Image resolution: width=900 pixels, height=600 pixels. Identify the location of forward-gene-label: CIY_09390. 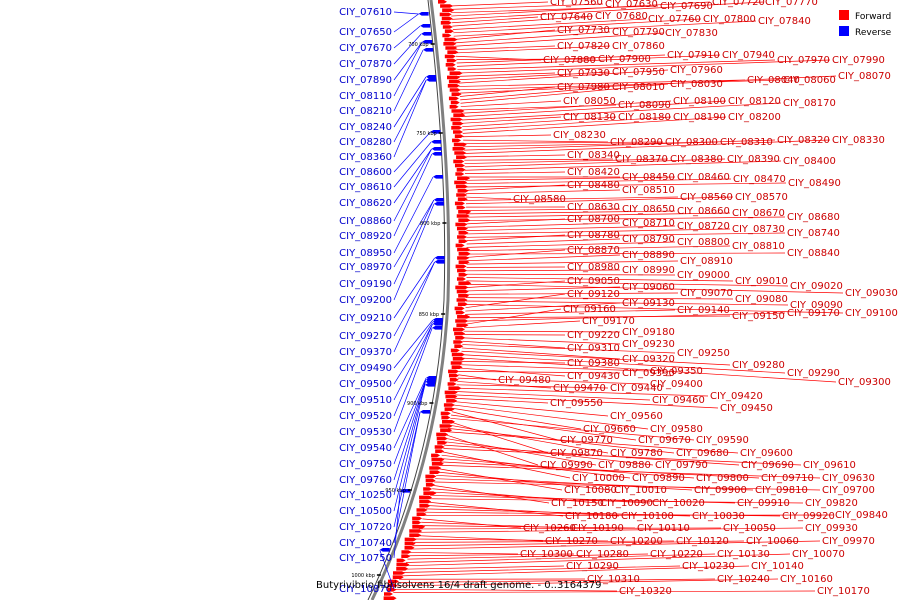
(648, 373).